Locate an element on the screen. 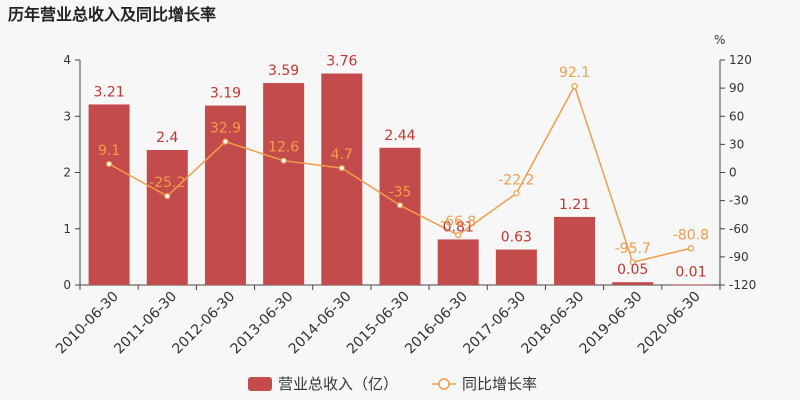  line-value-label: 12.6 is located at coordinates (283, 148).